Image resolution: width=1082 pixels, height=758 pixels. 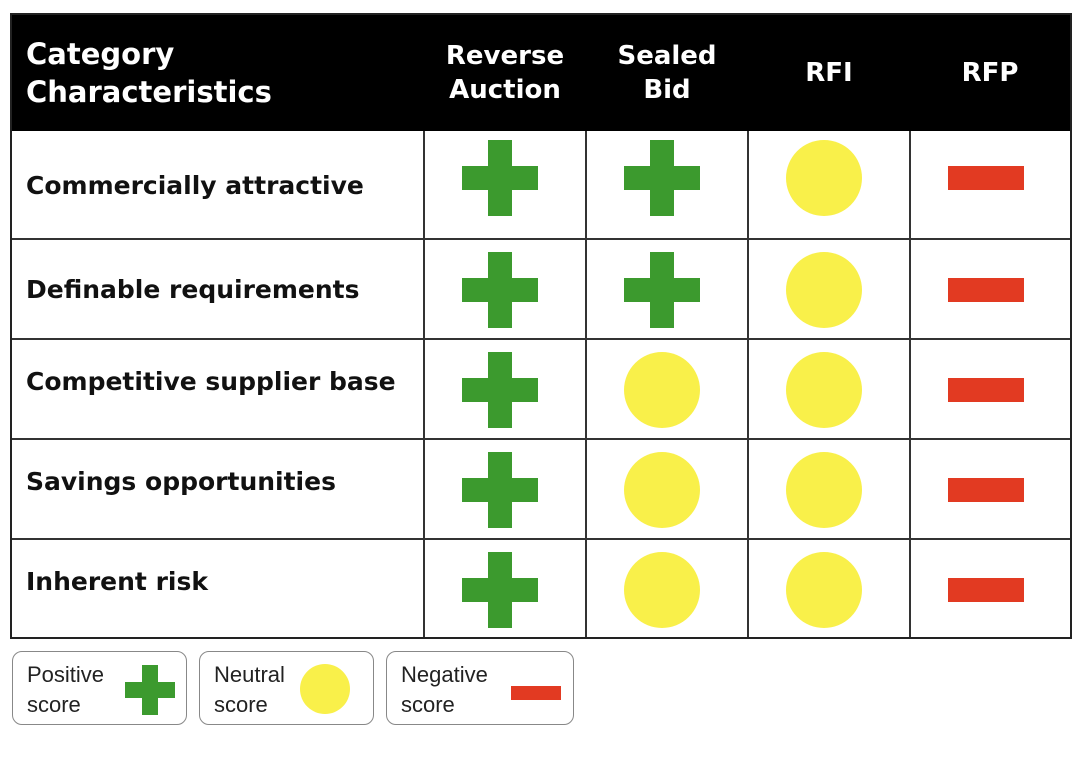 What do you see at coordinates (181, 481) in the screenshot?
I see `row-label-savings-opportunities: Savings opportunities` at bounding box center [181, 481].